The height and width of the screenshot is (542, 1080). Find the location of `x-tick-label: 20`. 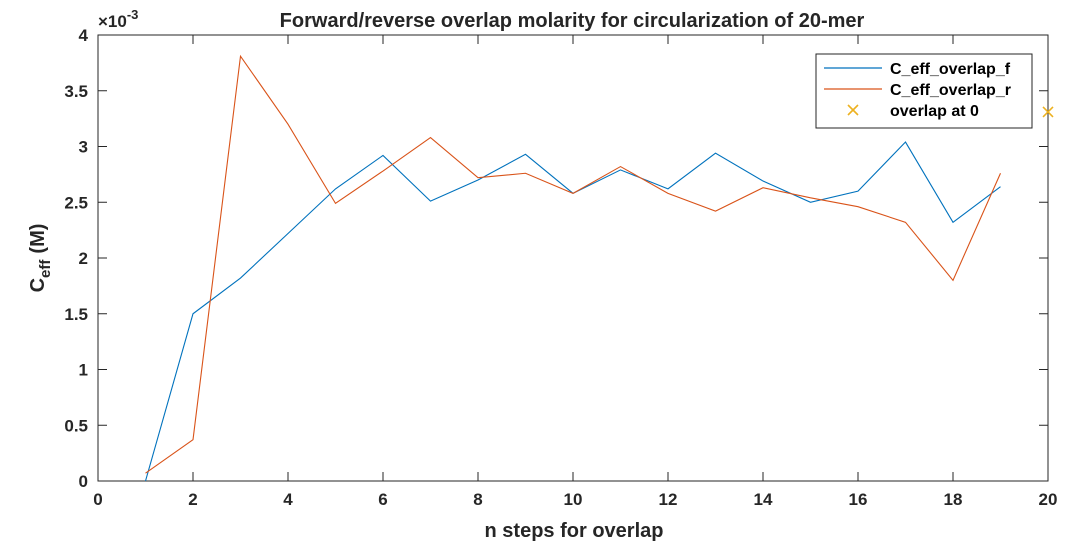

x-tick-label: 20 is located at coordinates (1048, 499).